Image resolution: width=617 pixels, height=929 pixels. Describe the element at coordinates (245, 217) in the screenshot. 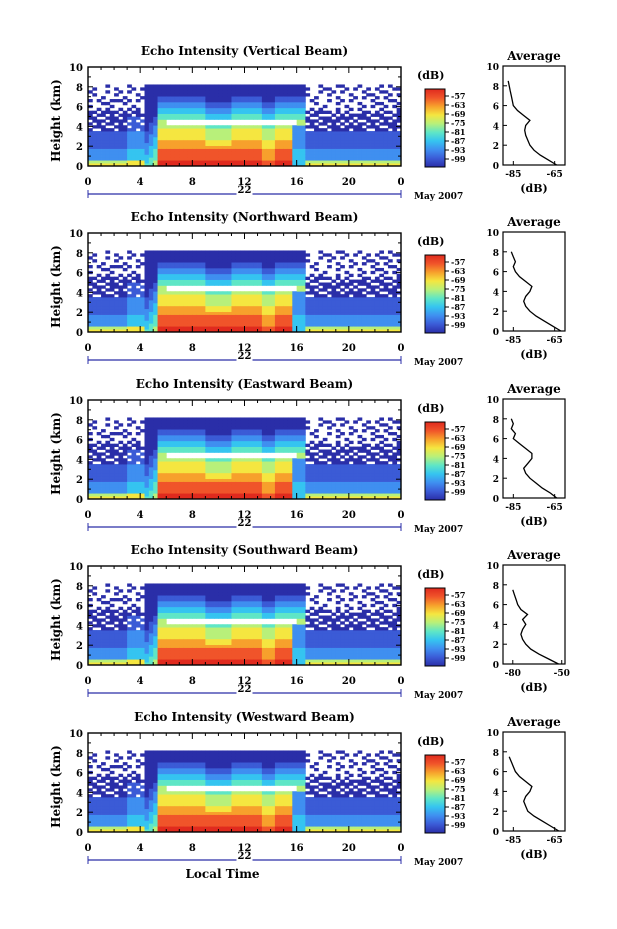

I see `panel-title: Echo Intensity (Northward Beam)` at that location.